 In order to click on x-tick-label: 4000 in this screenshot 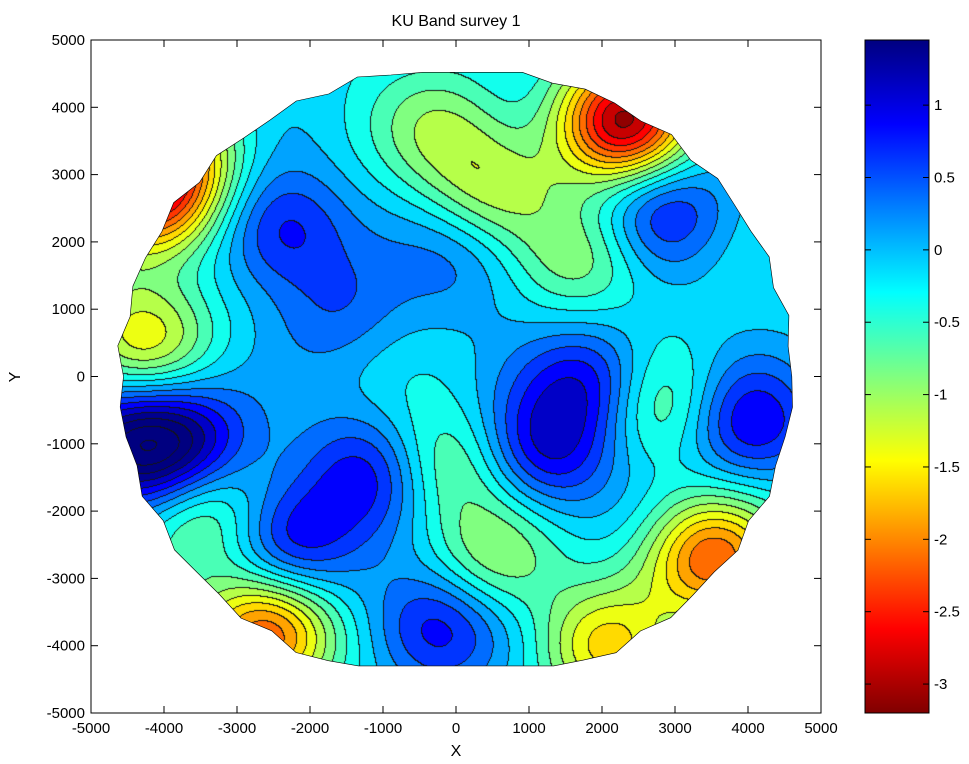, I will do `click(747, 728)`.